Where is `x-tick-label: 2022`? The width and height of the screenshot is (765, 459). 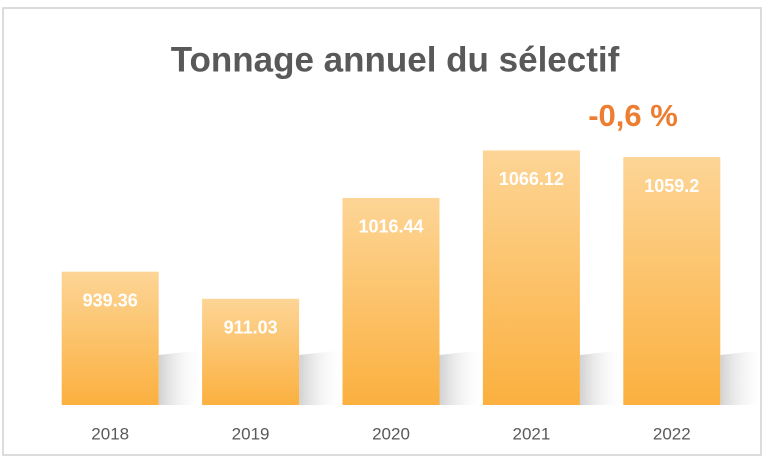 x-tick-label: 2022 is located at coordinates (672, 433).